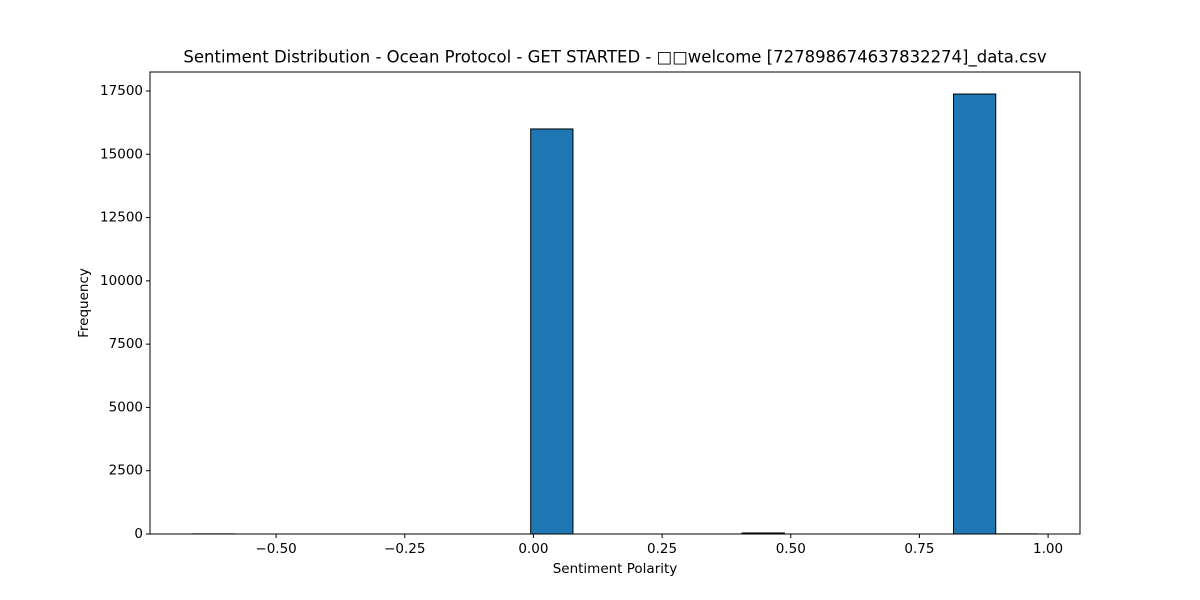 This screenshot has width=1200, height=600. Describe the element at coordinates (84, 303) in the screenshot. I see `y-axis-label: Frequency` at that location.